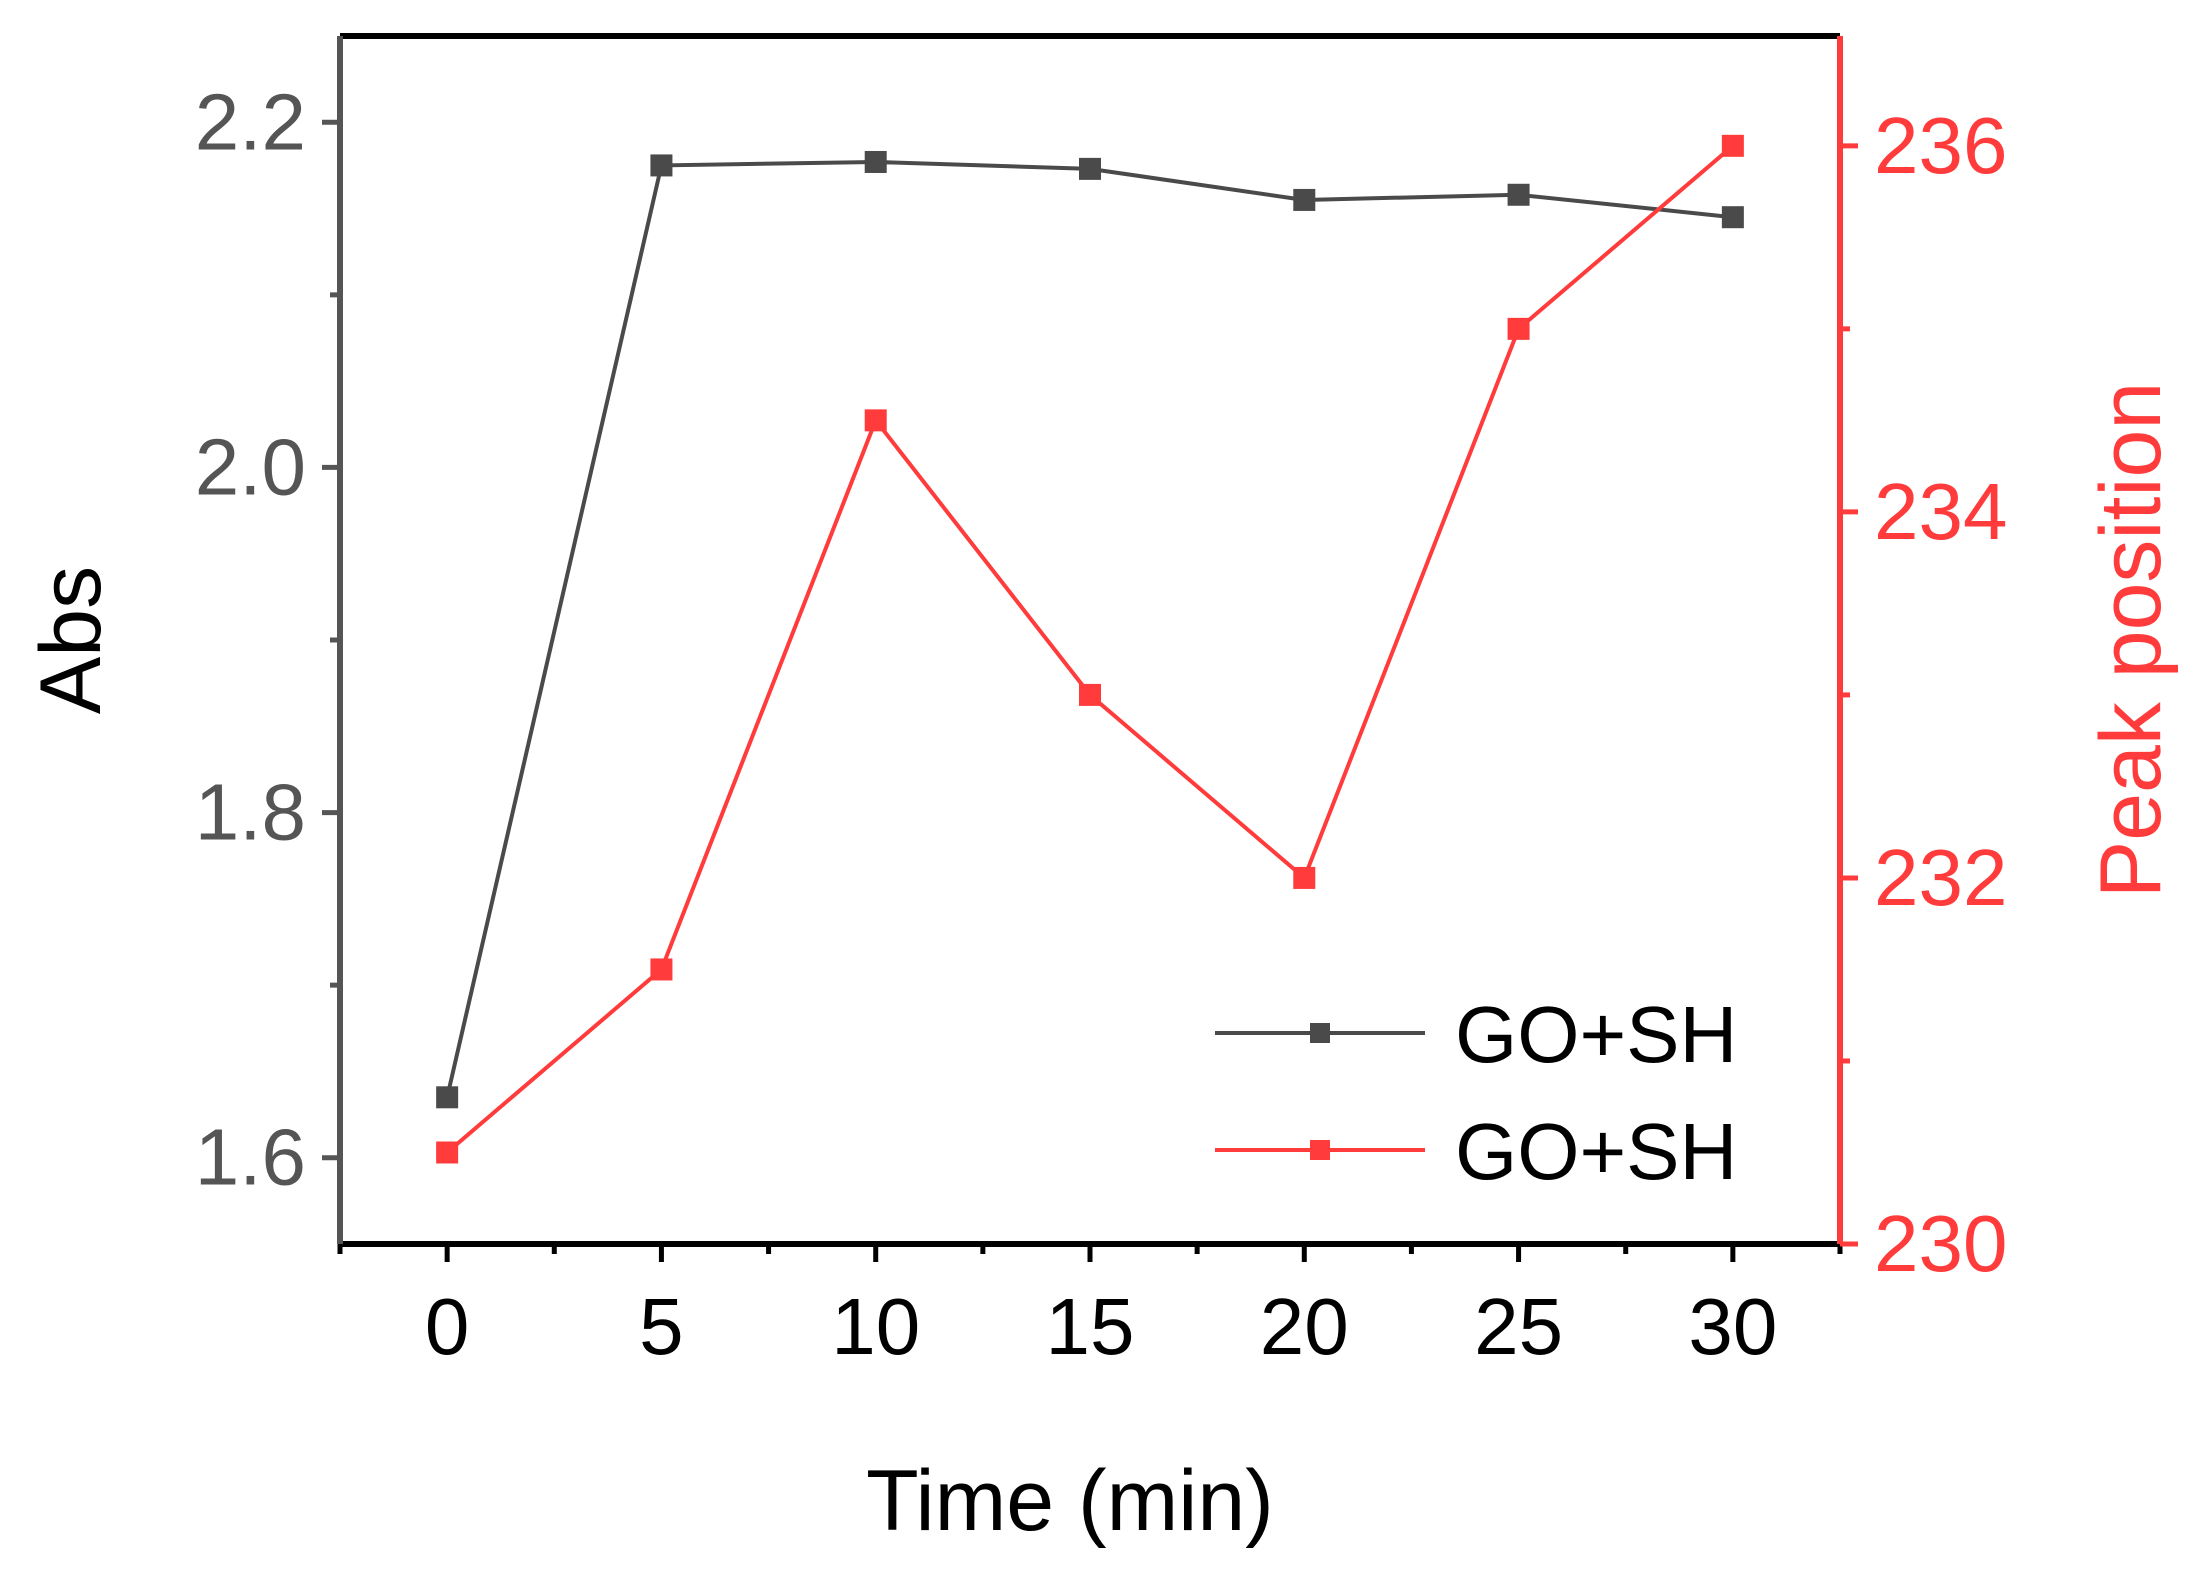 The height and width of the screenshot is (1591, 2204). Describe the element at coordinates (1732, 1326) in the screenshot. I see `x-tick-label: 30` at that location.